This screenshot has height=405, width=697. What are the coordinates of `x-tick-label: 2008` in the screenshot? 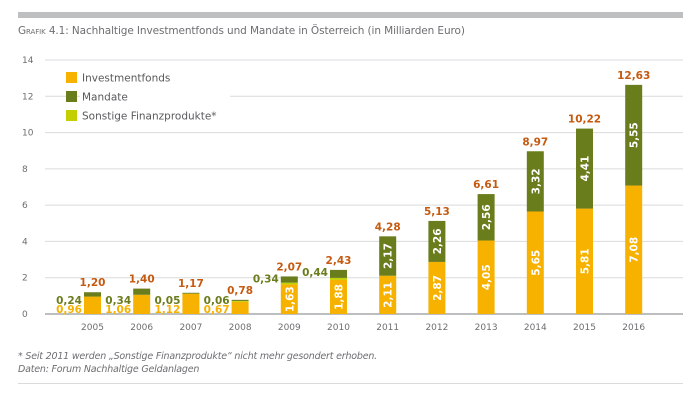 It's located at (240, 328).